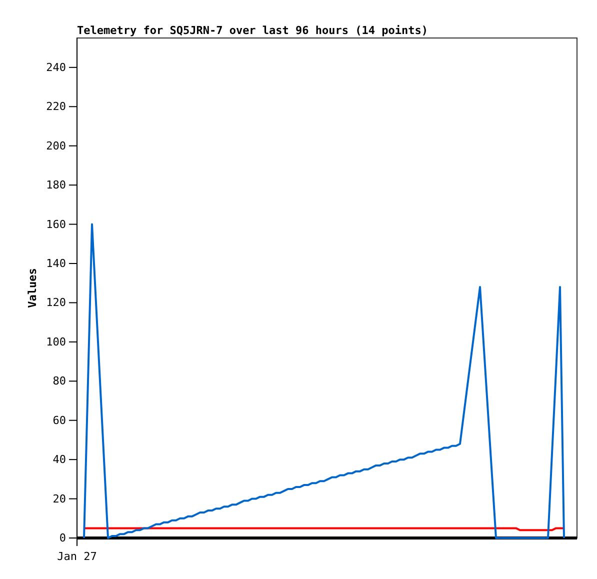 The width and height of the screenshot is (597, 579). What do you see at coordinates (62, 538) in the screenshot?
I see `y-tick-label: 0` at bounding box center [62, 538].